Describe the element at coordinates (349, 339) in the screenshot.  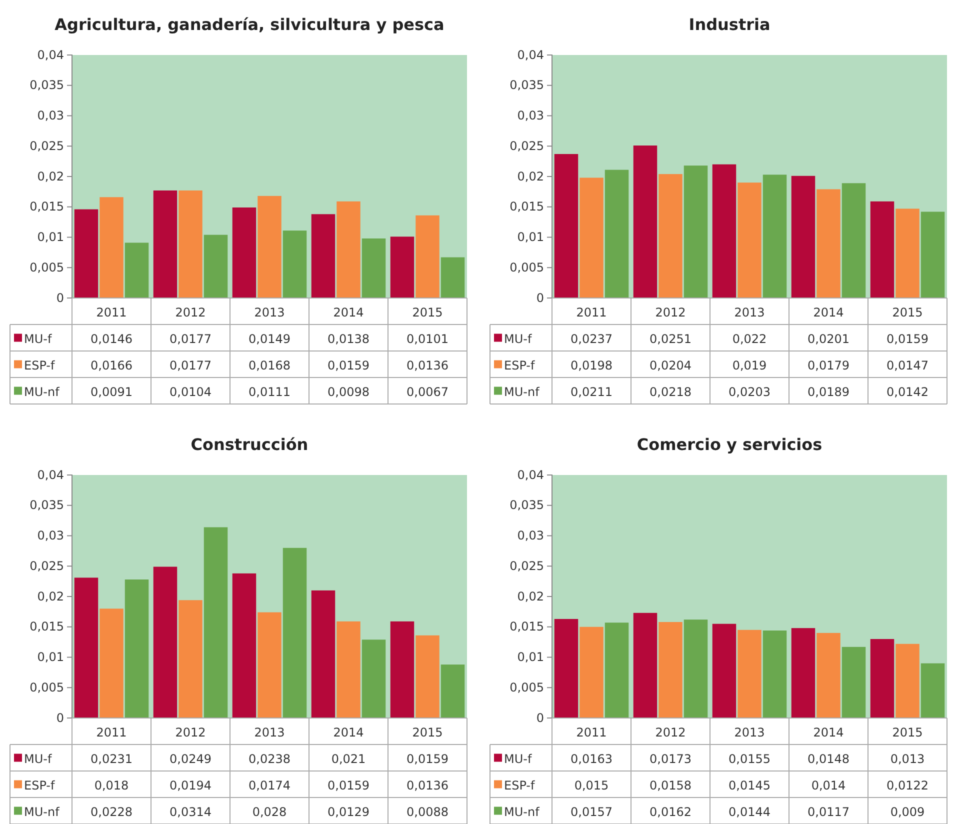
I see `data-label: 0,0138` at that location.